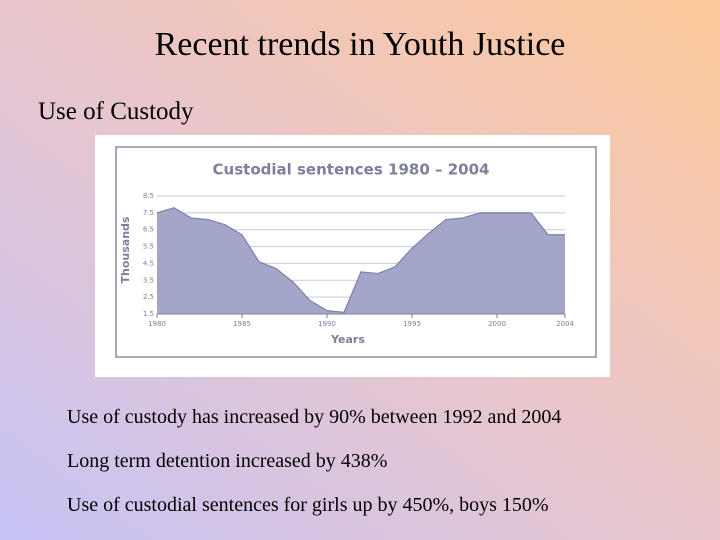 This screenshot has height=540, width=720. I want to click on y-tick-label: 8.5, so click(148, 196).